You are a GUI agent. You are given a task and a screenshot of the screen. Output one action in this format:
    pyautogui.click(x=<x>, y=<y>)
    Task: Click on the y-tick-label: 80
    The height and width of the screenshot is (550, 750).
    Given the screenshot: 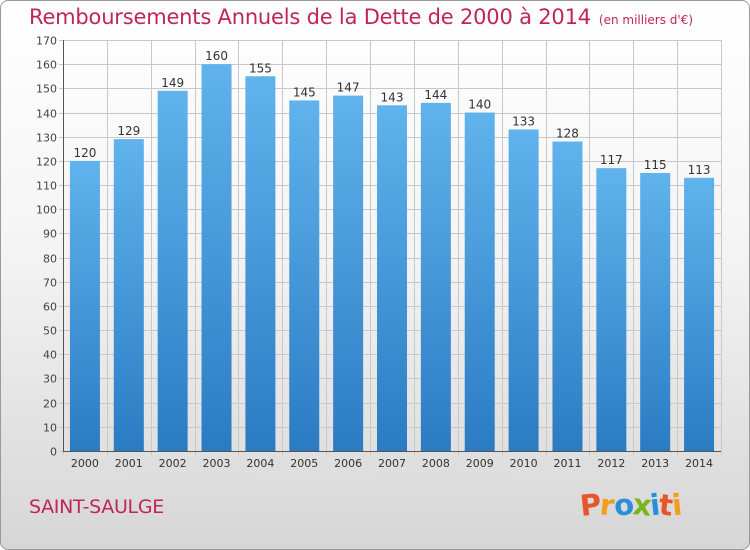 What is the action you would take?
    pyautogui.click(x=50, y=259)
    